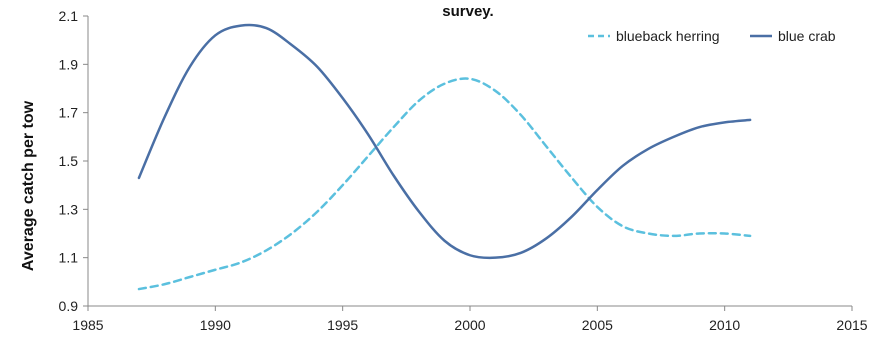  Describe the element at coordinates (668, 36) in the screenshot. I see `legend-label: blueback herring` at that location.